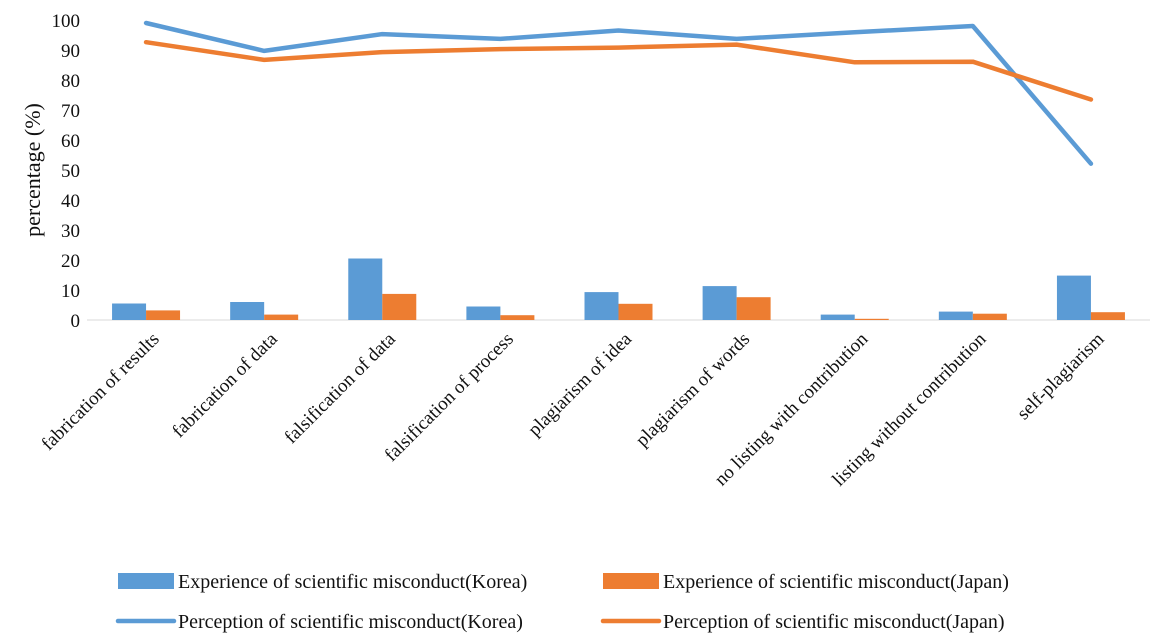 The image size is (1175, 638). Describe the element at coordinates (70, 231) in the screenshot. I see `y-tick-label: 30` at that location.